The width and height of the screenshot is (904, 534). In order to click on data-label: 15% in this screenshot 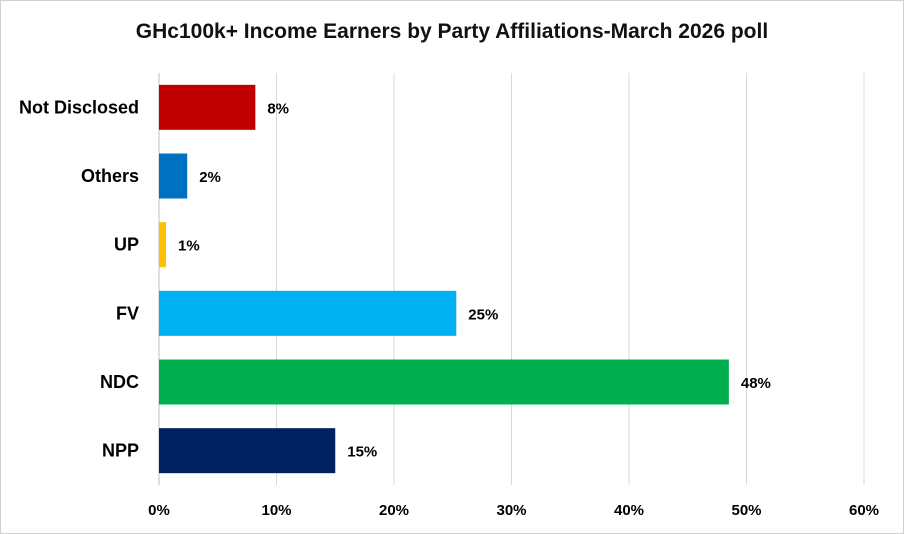, I will do `click(362, 452)`.